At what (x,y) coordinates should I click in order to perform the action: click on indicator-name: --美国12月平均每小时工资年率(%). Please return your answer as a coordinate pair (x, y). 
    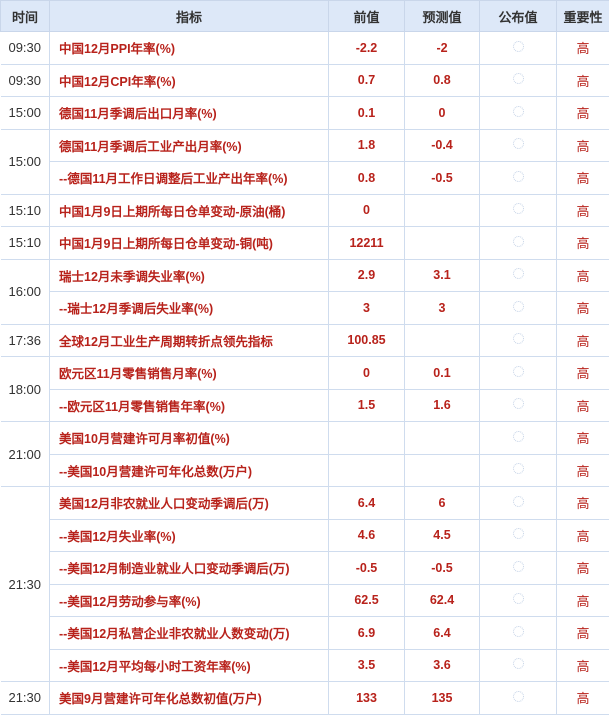
    Looking at the image, I should click on (189, 665).